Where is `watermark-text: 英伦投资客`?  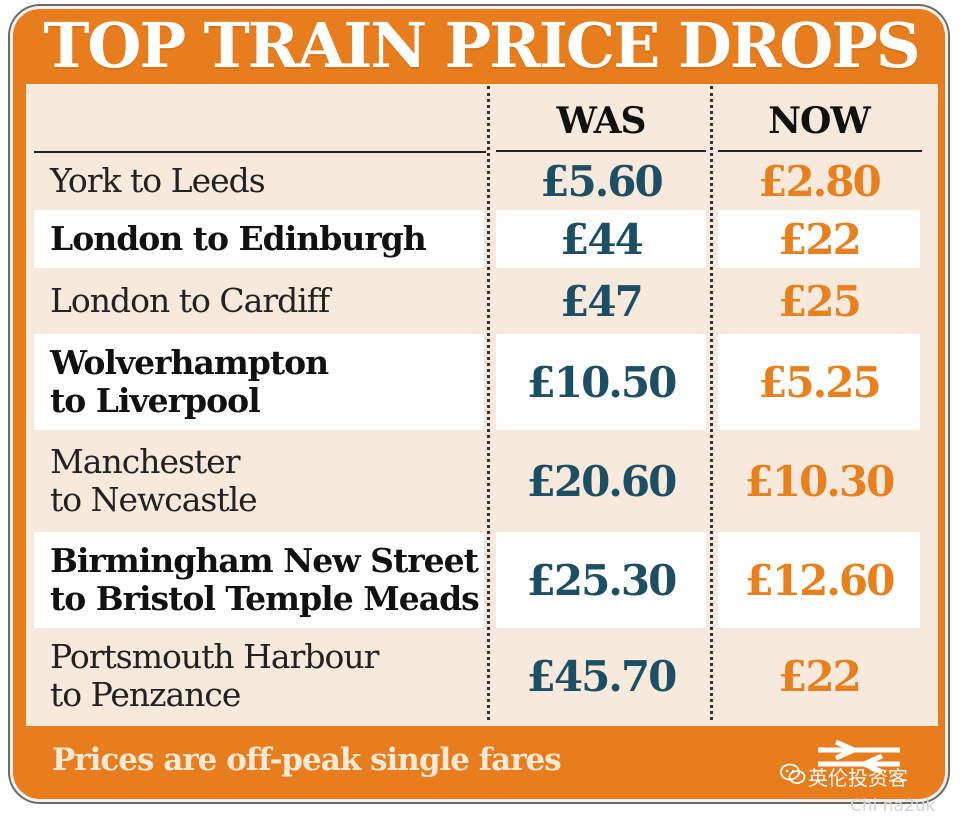 watermark-text: 英伦投资客 is located at coordinates (858, 778).